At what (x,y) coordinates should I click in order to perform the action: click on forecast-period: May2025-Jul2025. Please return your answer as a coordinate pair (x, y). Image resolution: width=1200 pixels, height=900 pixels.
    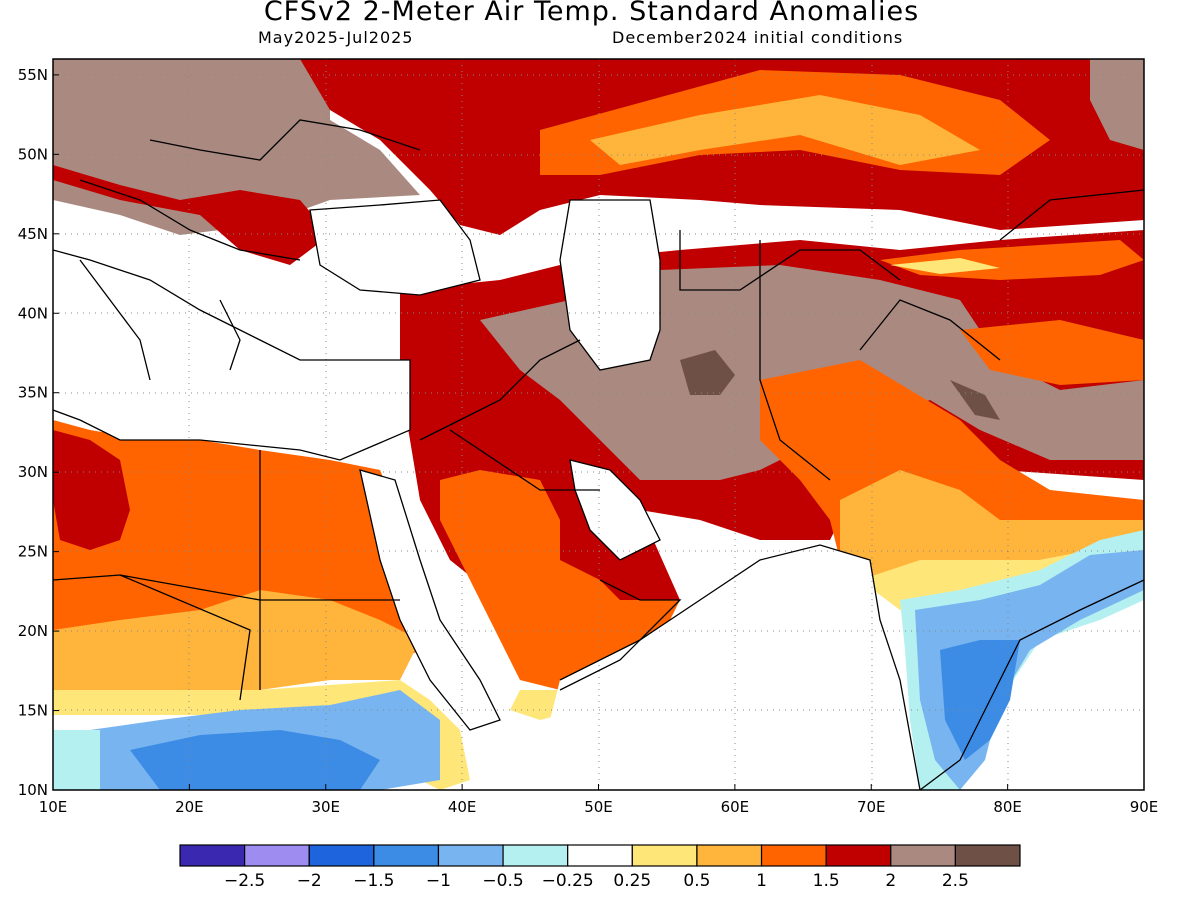
    Looking at the image, I should click on (336, 37).